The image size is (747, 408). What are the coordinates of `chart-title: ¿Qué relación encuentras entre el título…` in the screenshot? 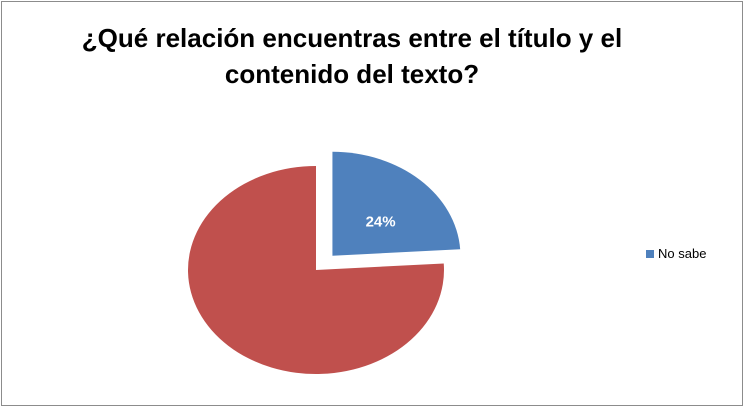 It's located at (352, 56).